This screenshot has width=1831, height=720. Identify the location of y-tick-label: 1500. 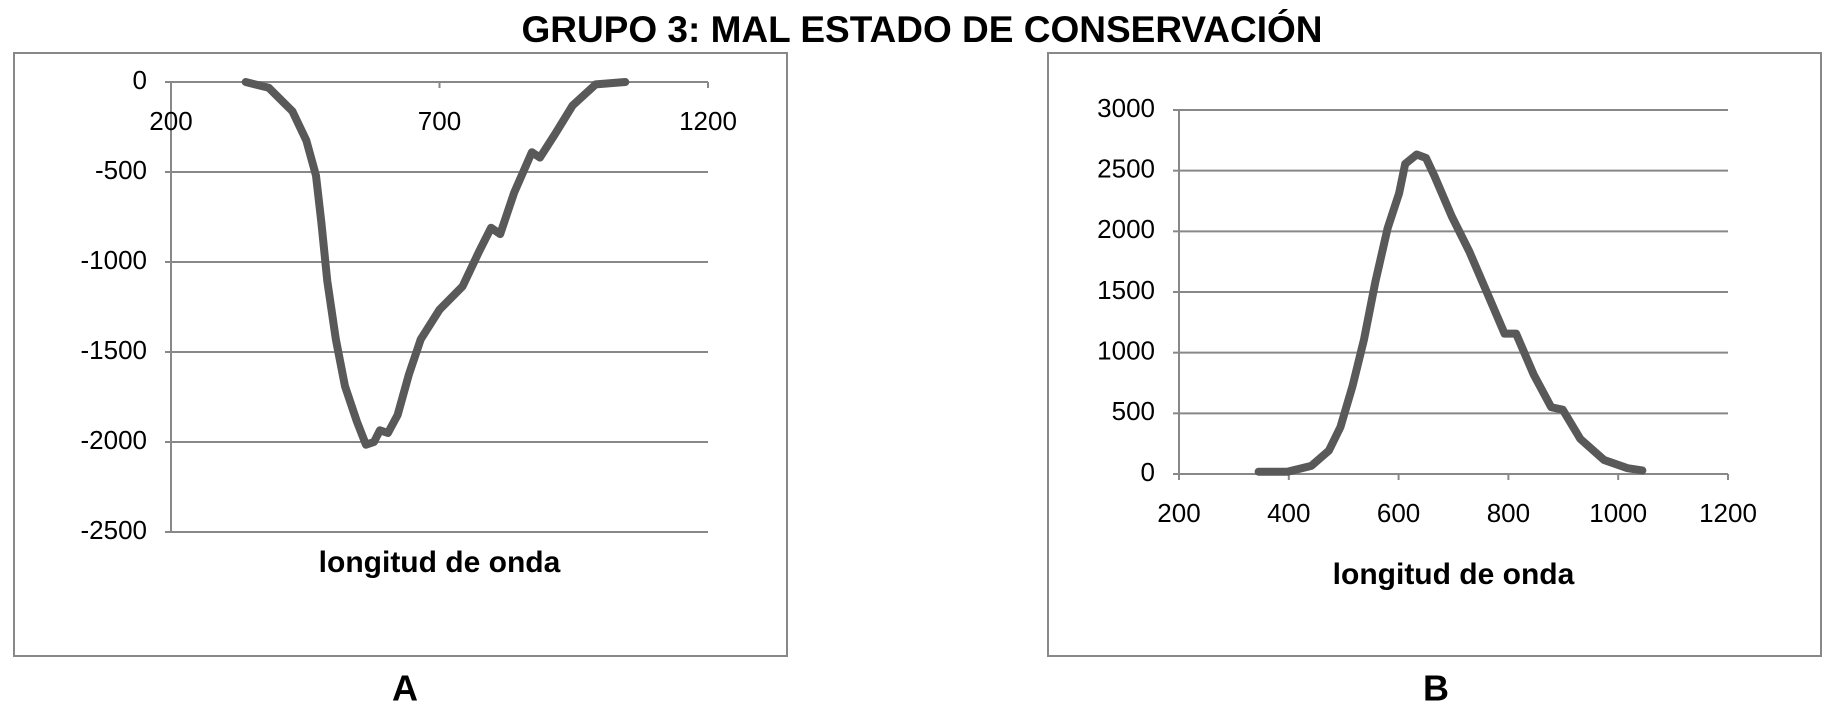
(1126, 290).